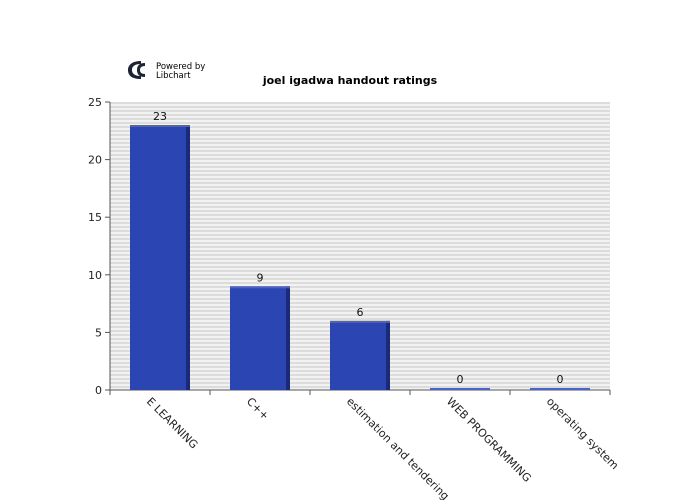 Image resolution: width=700 pixels, height=500 pixels. I want to click on libchart-logo-icon, so click(136, 70).